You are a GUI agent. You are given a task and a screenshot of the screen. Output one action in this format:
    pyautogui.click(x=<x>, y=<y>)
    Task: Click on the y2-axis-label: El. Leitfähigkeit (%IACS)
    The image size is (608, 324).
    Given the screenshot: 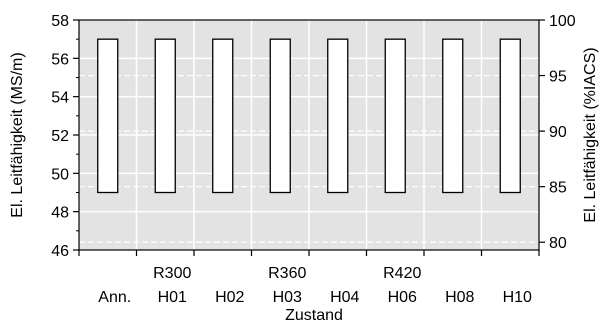 What is the action you would take?
    pyautogui.click(x=590, y=134)
    